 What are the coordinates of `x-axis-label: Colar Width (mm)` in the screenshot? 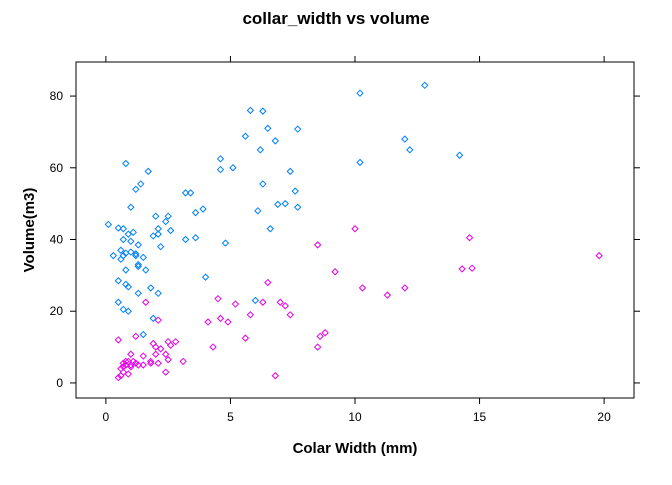 It's located at (355, 448).